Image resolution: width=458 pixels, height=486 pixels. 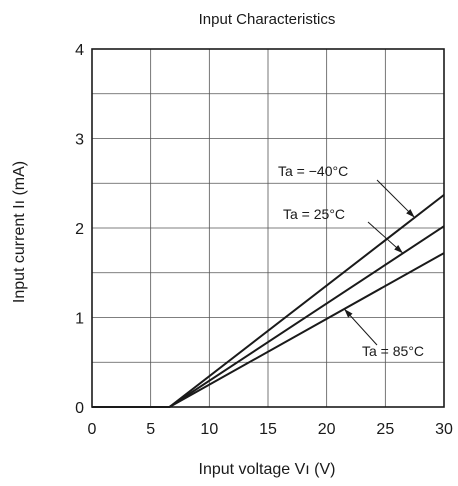 I want to click on x-tick-label: 10, so click(x=209, y=429).